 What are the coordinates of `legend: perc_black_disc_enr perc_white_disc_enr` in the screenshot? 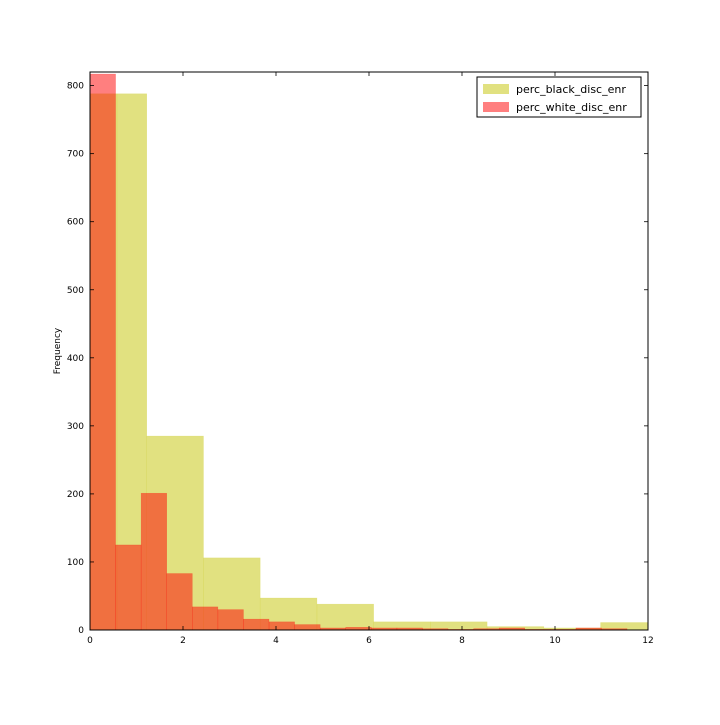 It's located at (559, 97).